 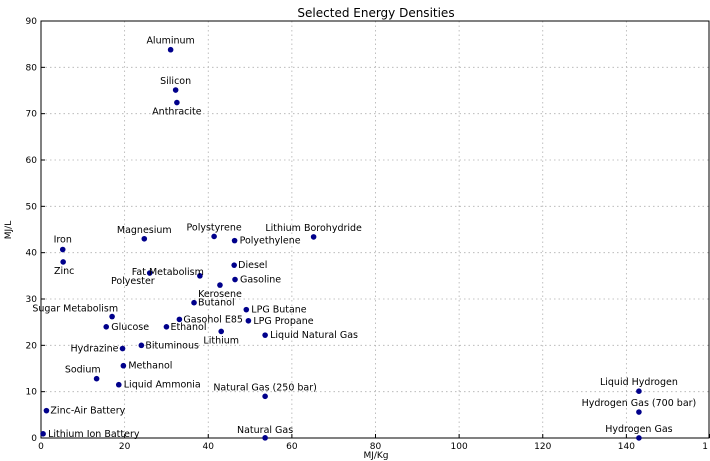 I want to click on y-tick-label: 60, so click(x=32, y=161).